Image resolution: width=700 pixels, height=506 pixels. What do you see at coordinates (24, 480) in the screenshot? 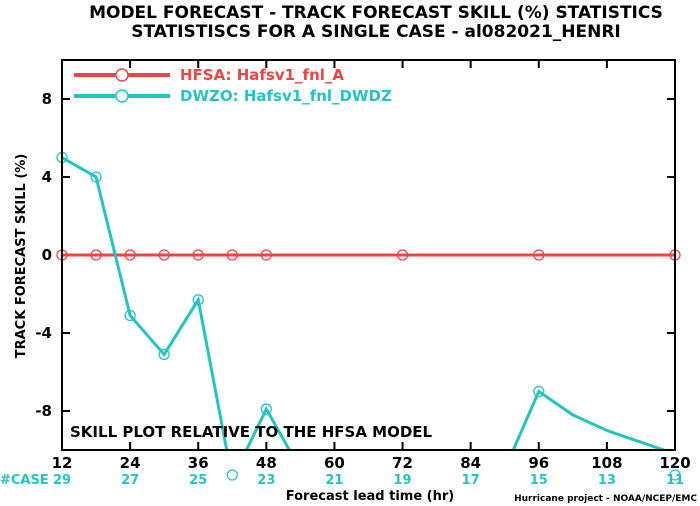
I see `case-label: #CASE` at bounding box center [24, 480].